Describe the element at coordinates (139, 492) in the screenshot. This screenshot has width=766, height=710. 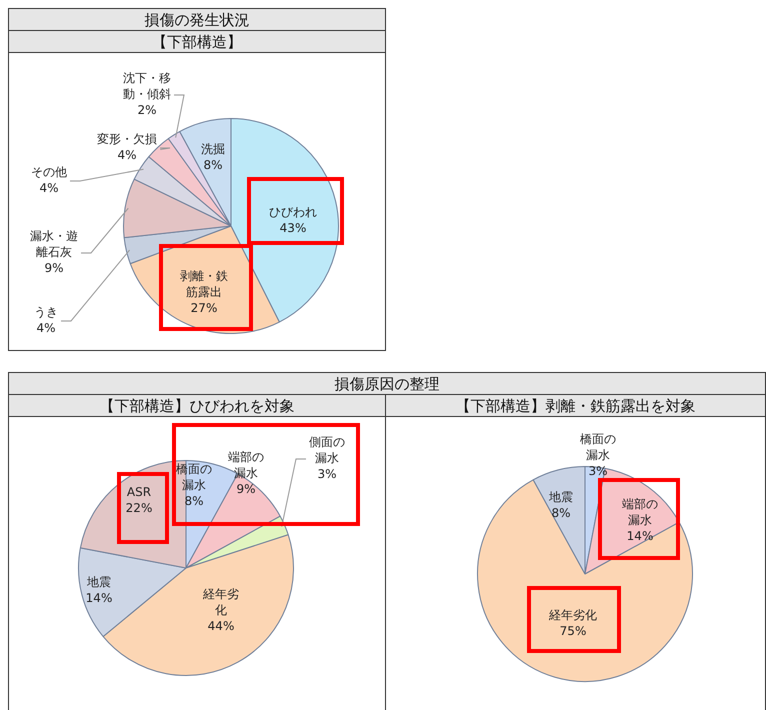
I see `slice-label: ASR` at that location.